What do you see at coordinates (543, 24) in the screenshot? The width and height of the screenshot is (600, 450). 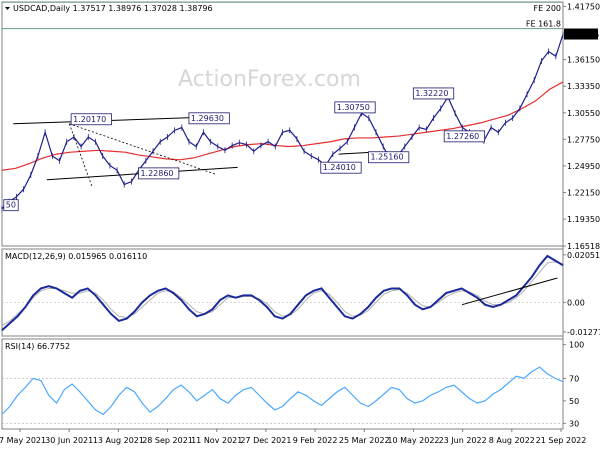 I see `fe-161-label: FE 161.8` at bounding box center [543, 24].